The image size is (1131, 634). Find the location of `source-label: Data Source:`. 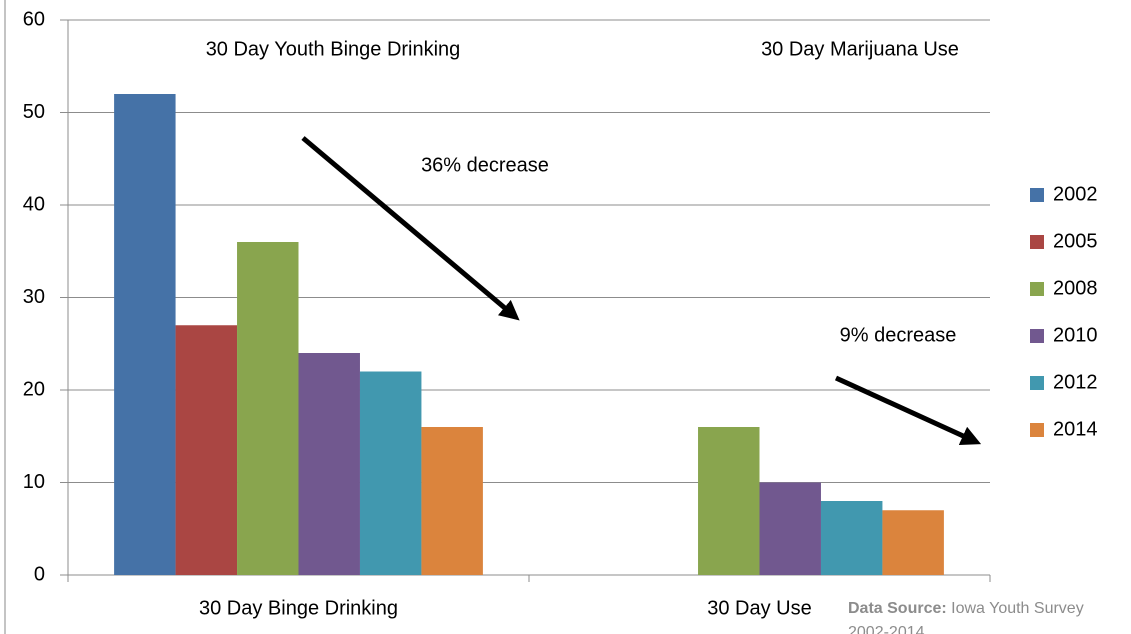

source-label: Data Source: is located at coordinates (897, 608).